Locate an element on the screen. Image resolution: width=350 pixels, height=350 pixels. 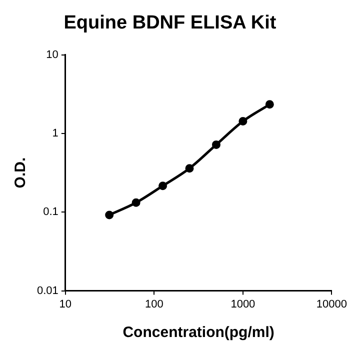
x-tick-label: 10000 is located at coordinates (332, 304).